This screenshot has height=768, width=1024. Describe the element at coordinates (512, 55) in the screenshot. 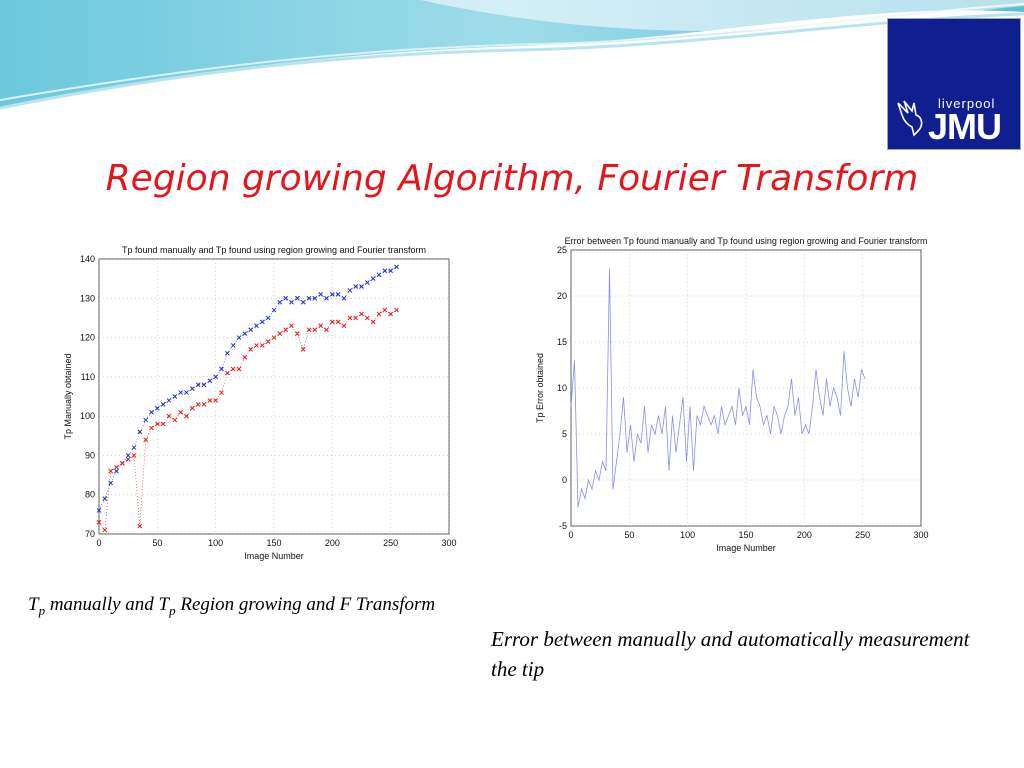

I see `header-wave` at that location.